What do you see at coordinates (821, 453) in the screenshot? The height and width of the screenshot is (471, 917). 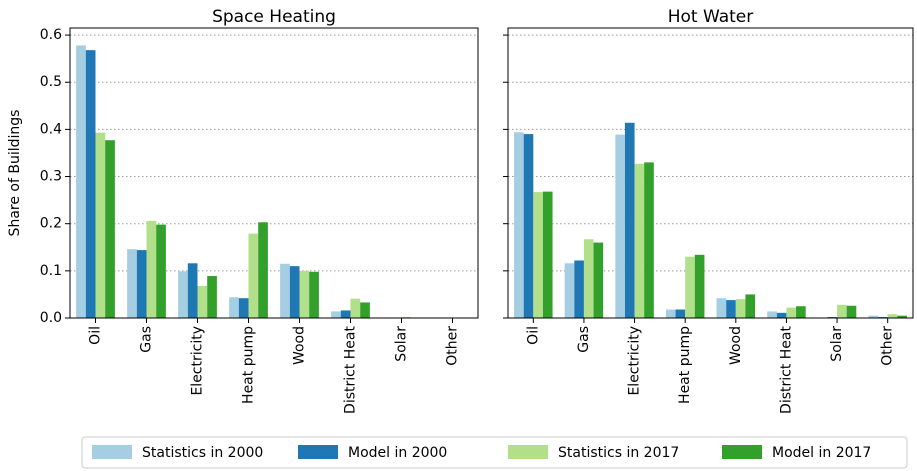 I see `legend-label: Model in 2017` at bounding box center [821, 453].